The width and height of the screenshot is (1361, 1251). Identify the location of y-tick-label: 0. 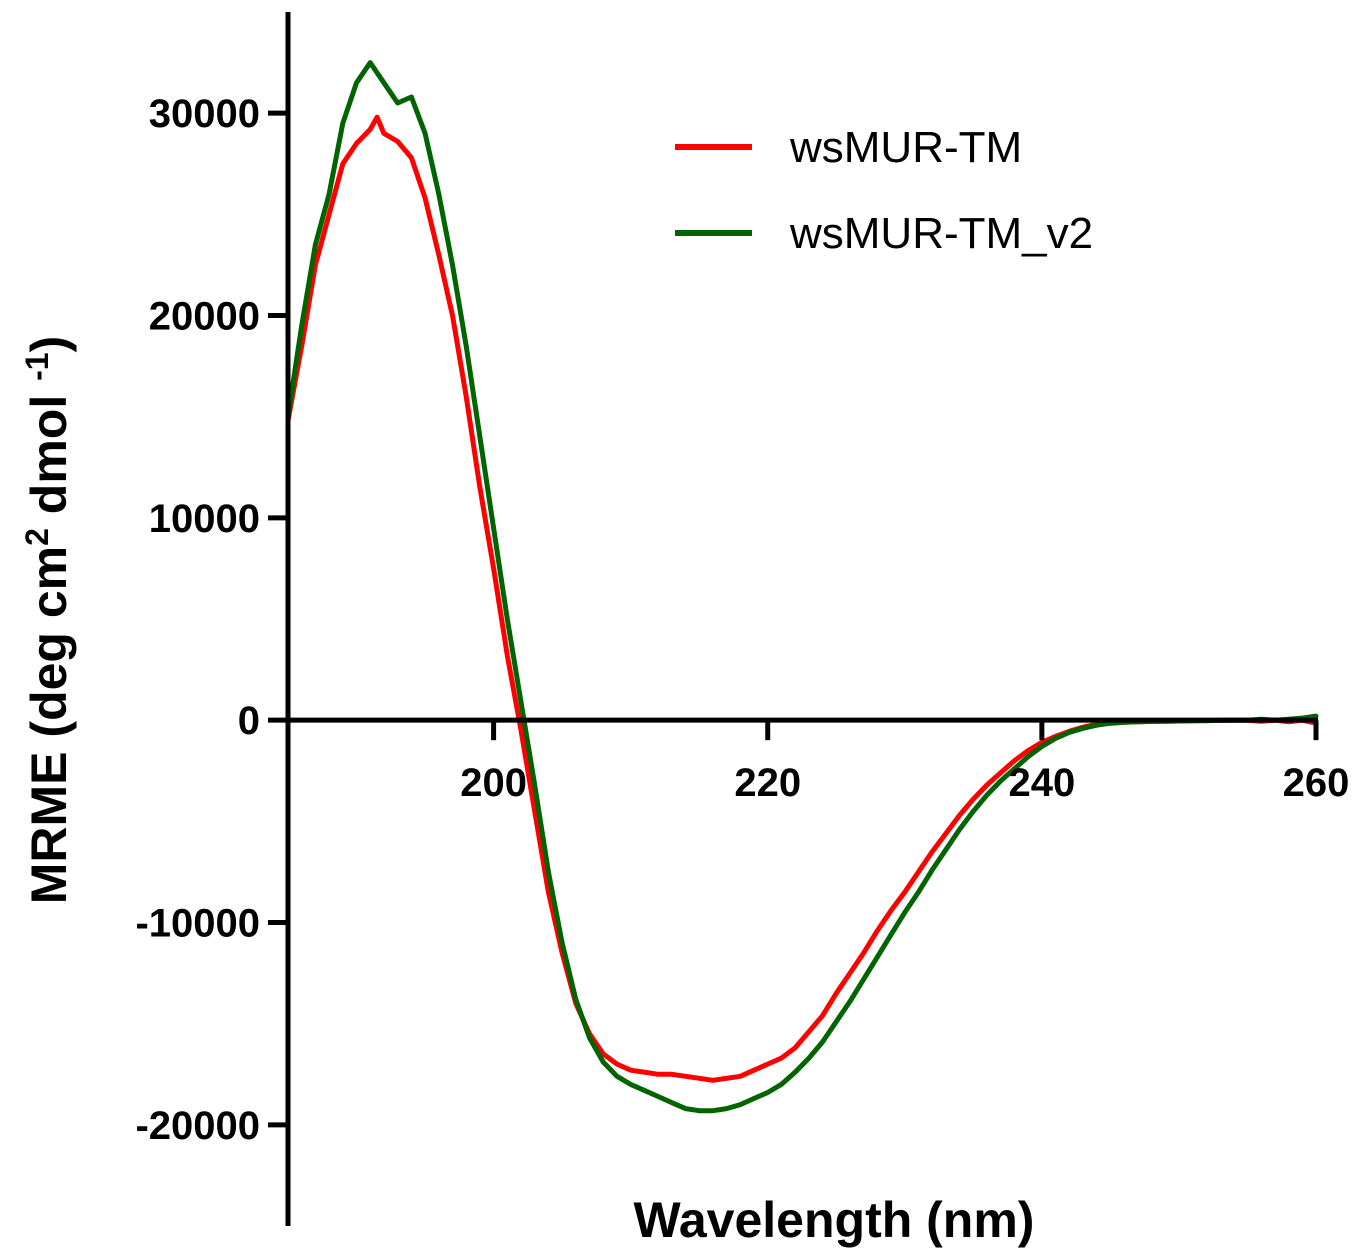
(249, 721).